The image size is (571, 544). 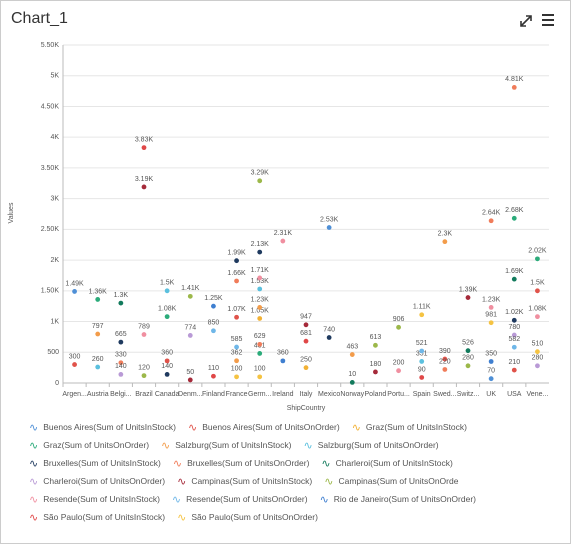 What do you see at coordinates (514, 362) in the screenshot?
I see `data-label: 210` at bounding box center [514, 362].